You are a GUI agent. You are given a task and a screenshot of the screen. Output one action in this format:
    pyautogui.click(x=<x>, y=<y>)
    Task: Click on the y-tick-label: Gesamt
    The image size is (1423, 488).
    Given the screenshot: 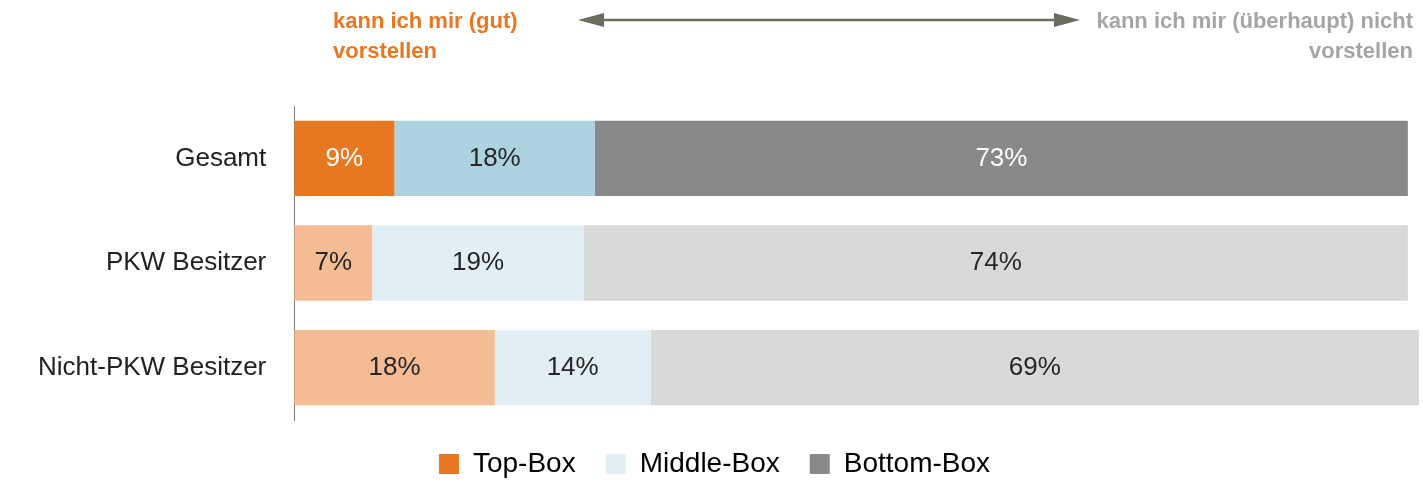 What is the action you would take?
    pyautogui.click(x=221, y=156)
    